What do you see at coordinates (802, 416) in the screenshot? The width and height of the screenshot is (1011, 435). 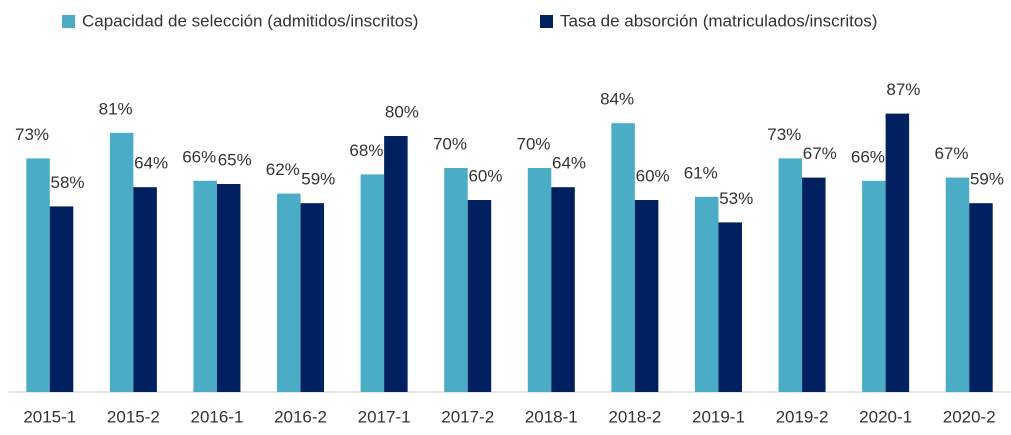 I see `x-tick-label: 2019-2` at bounding box center [802, 416].